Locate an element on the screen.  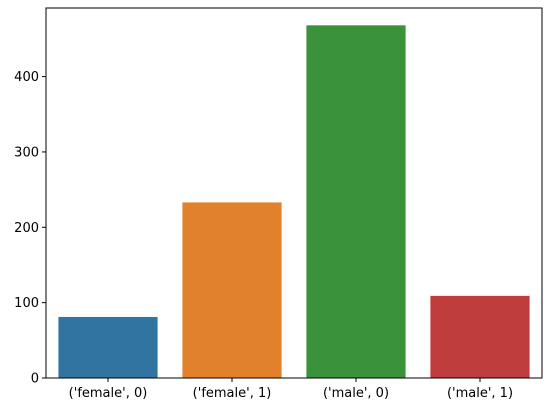
y-tick-label: 0 is located at coordinates (35, 379).